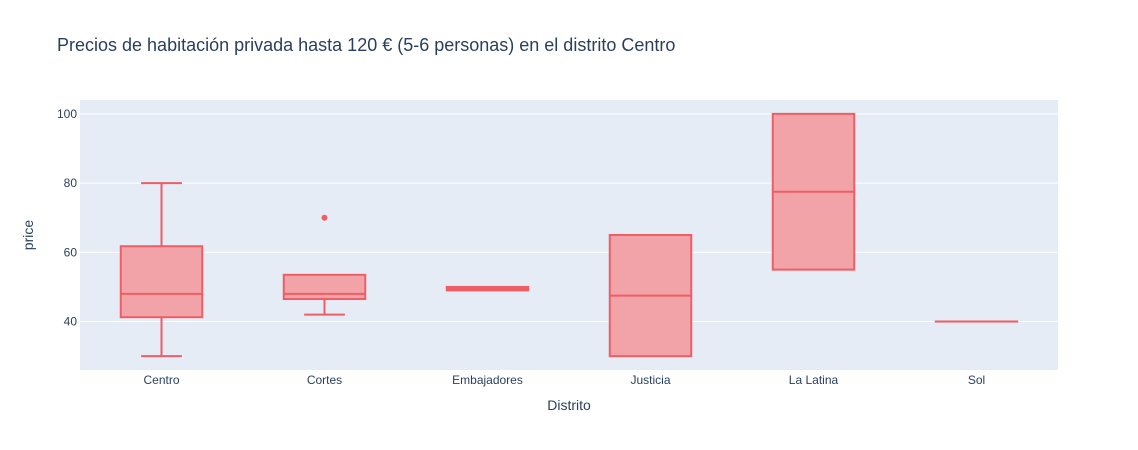 The height and width of the screenshot is (450, 1138). I want to click on y-tick-label: 40, so click(71, 322).